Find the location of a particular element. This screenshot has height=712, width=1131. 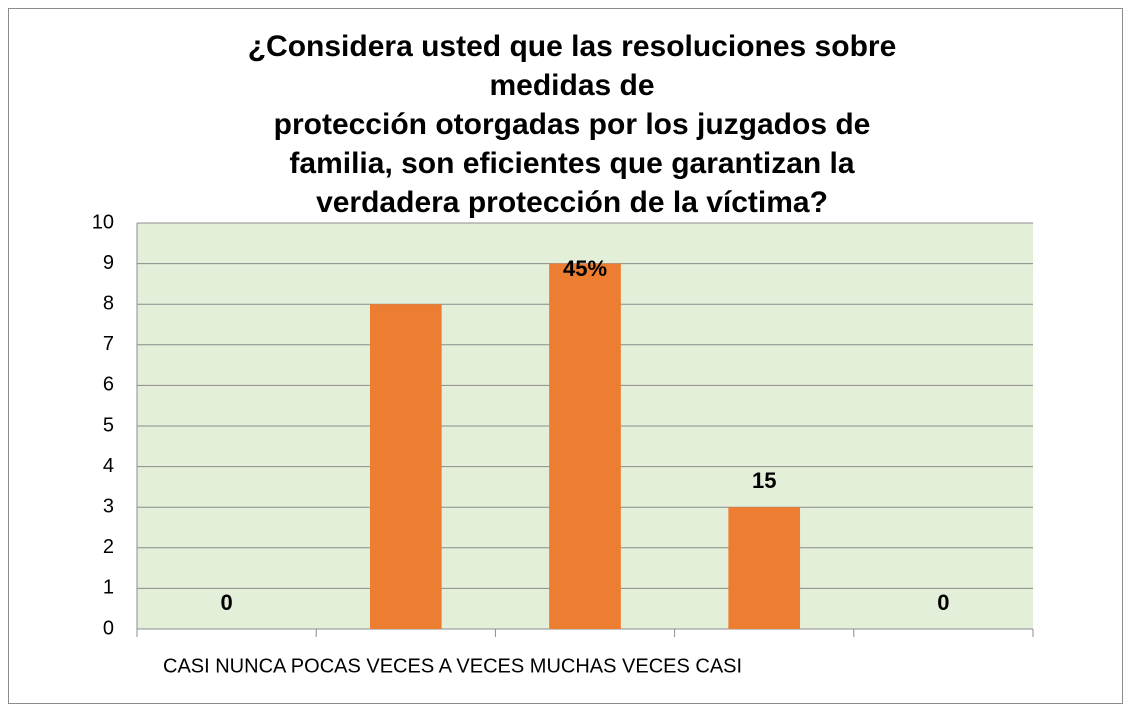

chart-title: protección otorgadas por los juzgados de is located at coordinates (572, 124).